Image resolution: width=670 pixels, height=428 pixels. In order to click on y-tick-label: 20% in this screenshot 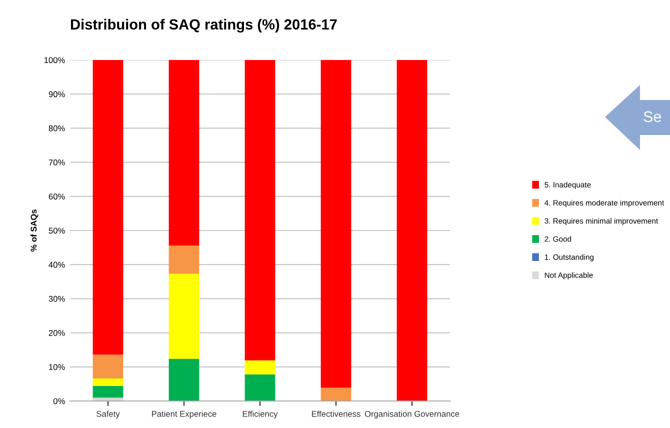, I will do `click(56, 333)`.